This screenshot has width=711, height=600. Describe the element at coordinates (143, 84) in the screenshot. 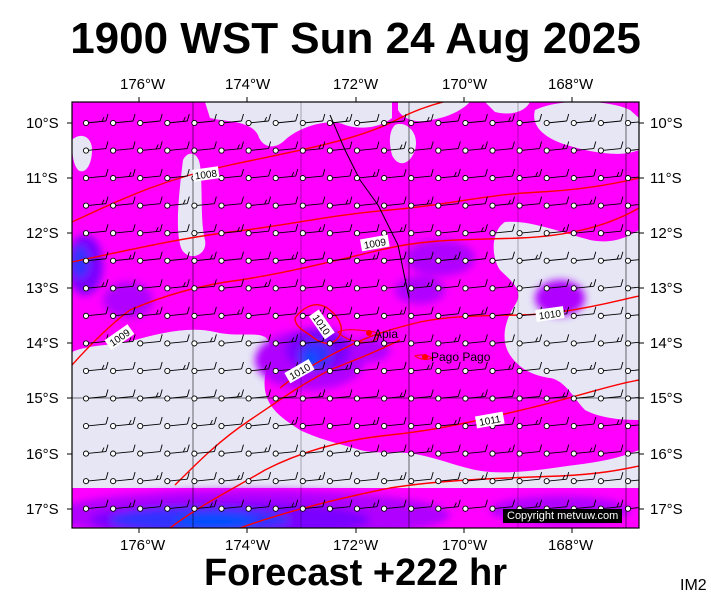

I see `lon-label: 176°W` at that location.